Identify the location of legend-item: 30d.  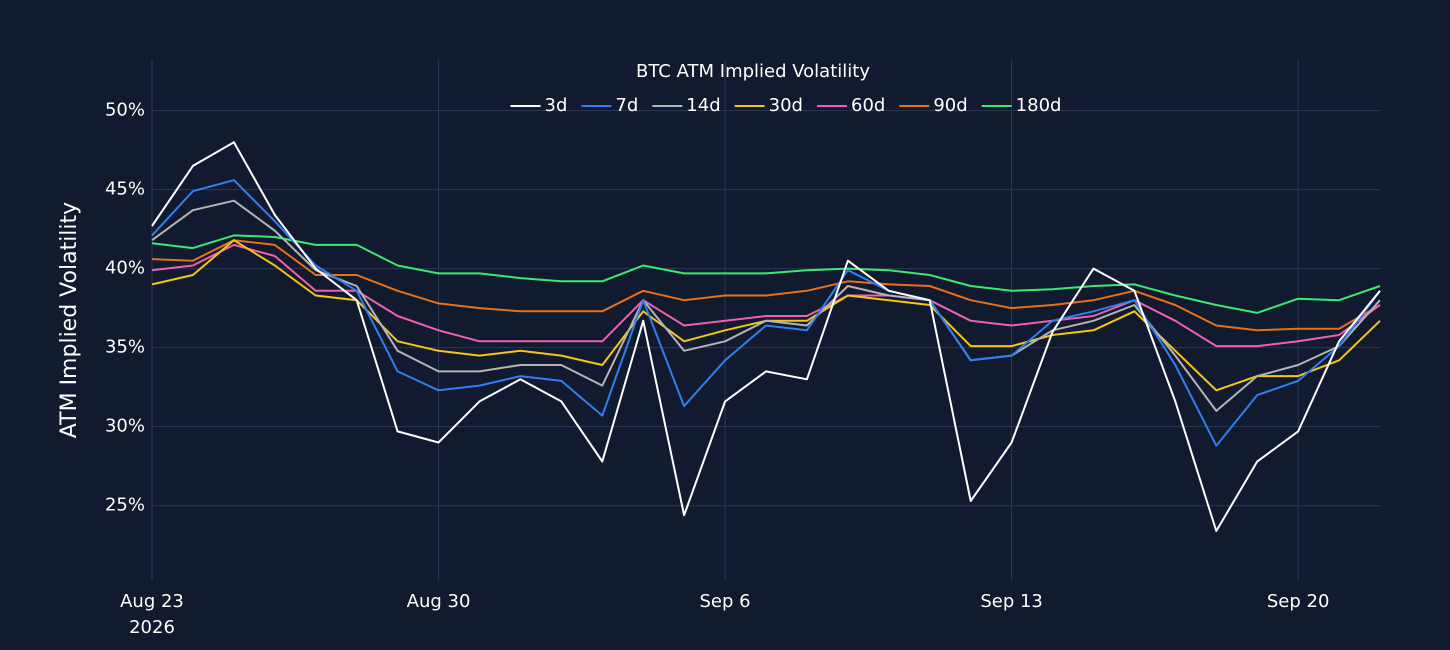
(768, 105).